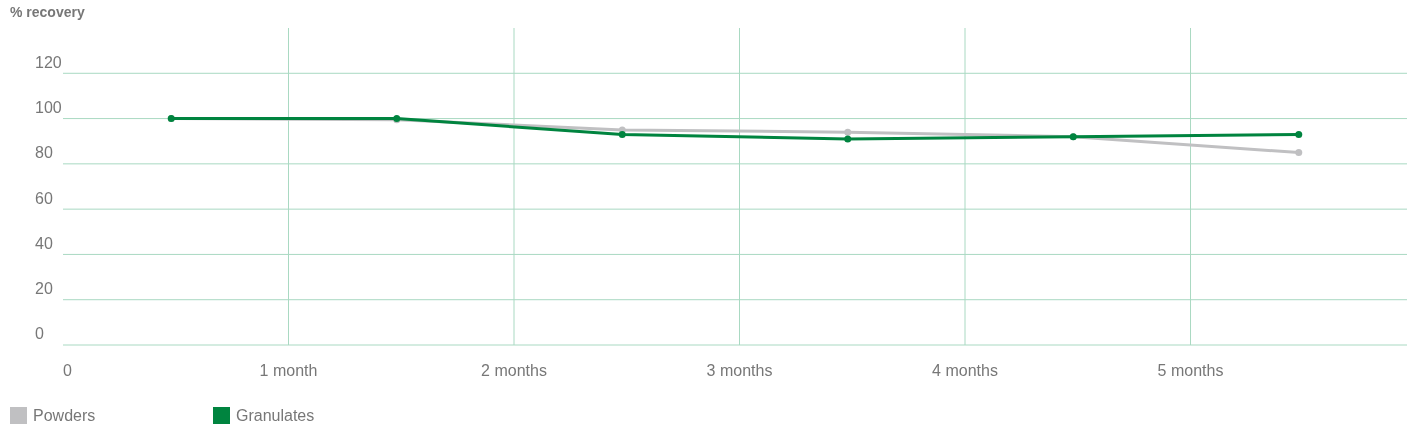 This screenshot has height=431, width=1407. I want to click on y-axis-title: % recovery, so click(47, 11).